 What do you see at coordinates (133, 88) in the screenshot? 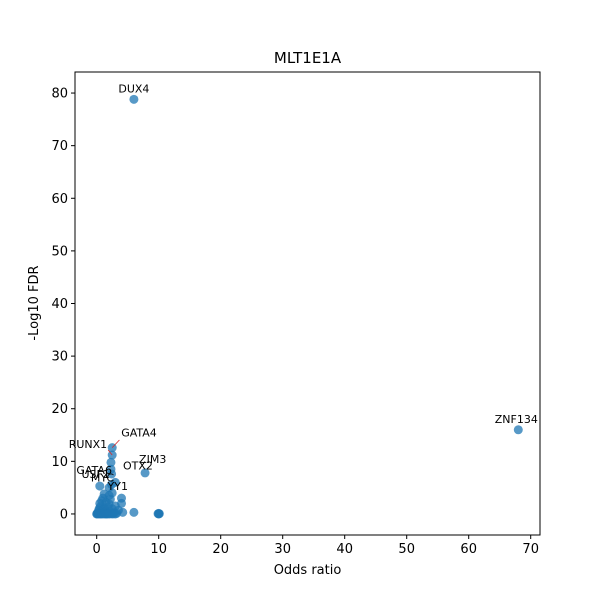
I see `annotation-label-dux4: DUX4` at bounding box center [133, 88].